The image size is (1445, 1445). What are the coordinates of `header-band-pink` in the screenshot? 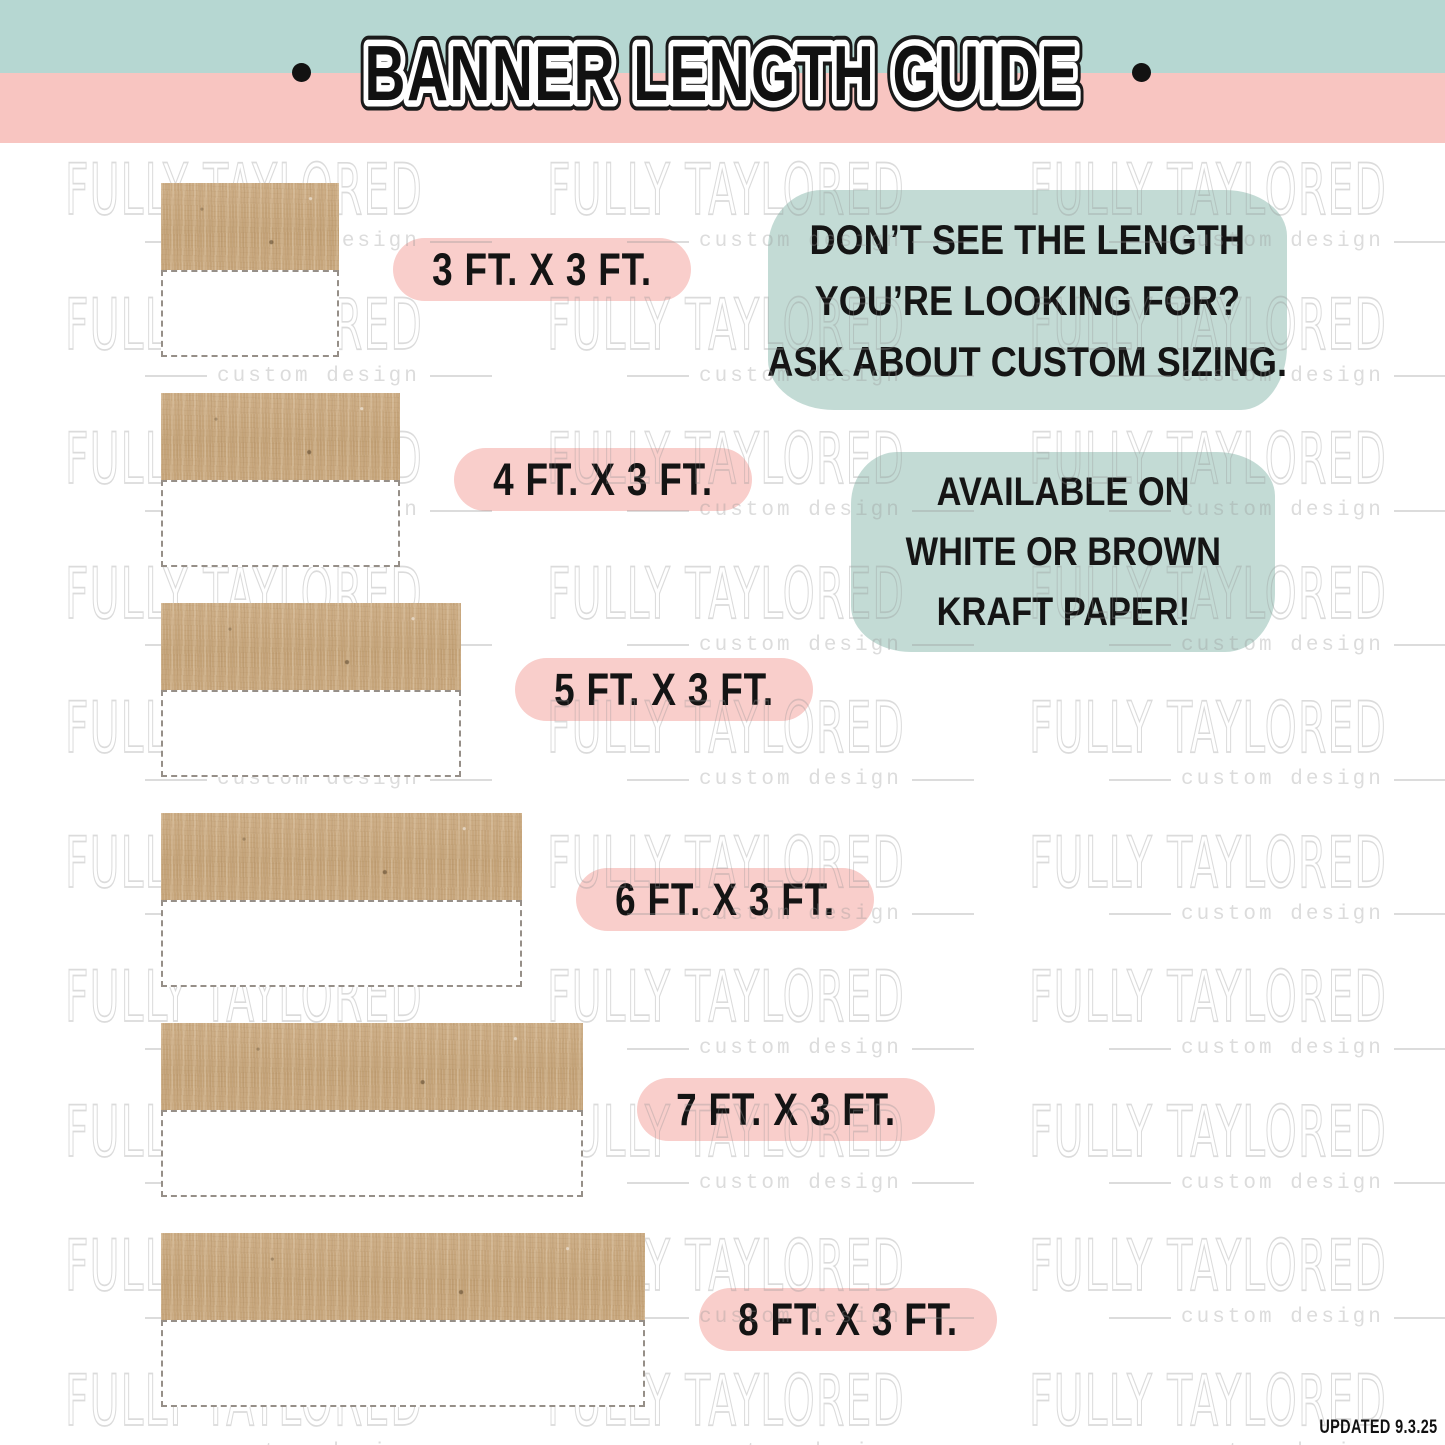 It's located at (722, 108).